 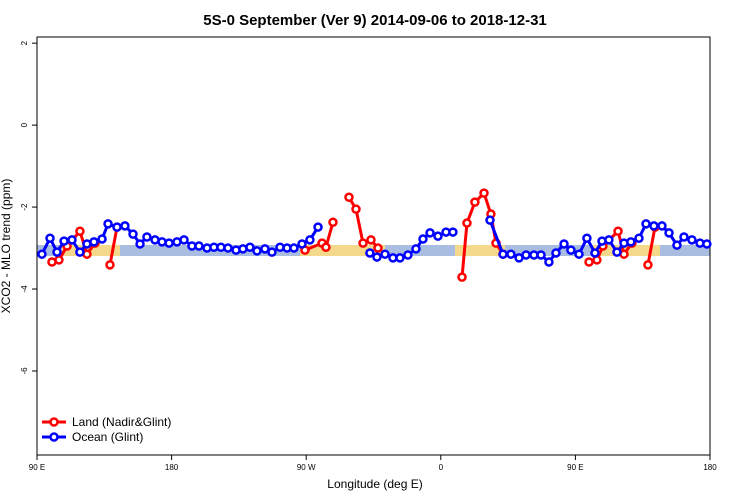 I want to click on y-axis-label: XCO2 - MLO trend (ppm), so click(x=6, y=246).